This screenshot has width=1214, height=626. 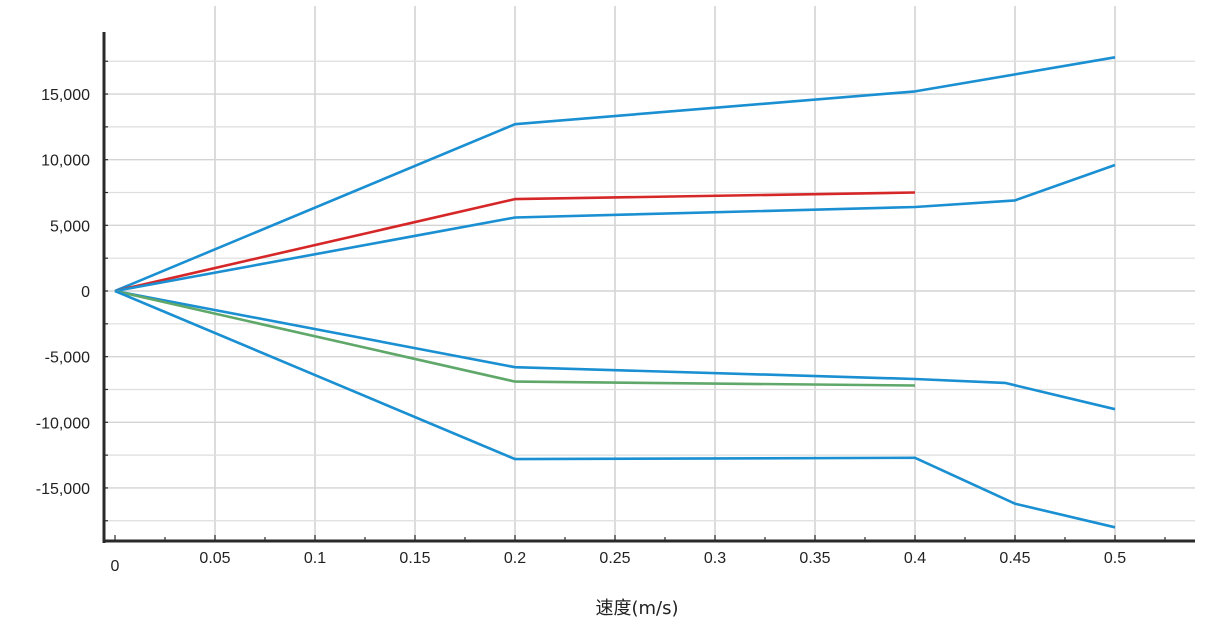 What do you see at coordinates (85, 292) in the screenshot?
I see `y-tick-label: 0` at bounding box center [85, 292].